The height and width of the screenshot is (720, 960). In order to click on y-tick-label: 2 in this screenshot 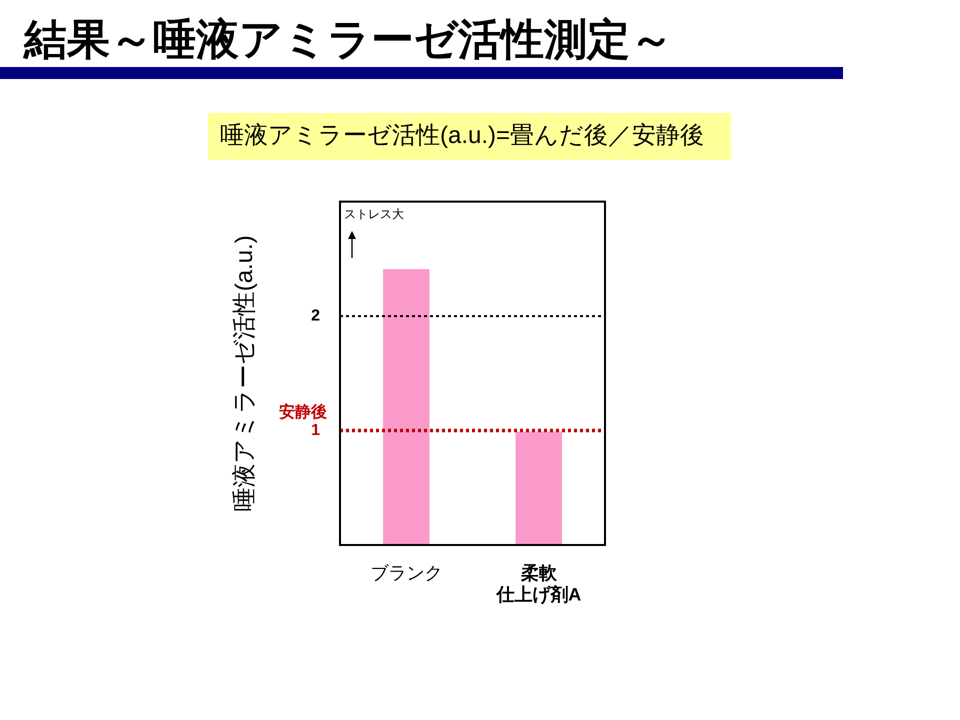, I will do `click(315, 315)`.